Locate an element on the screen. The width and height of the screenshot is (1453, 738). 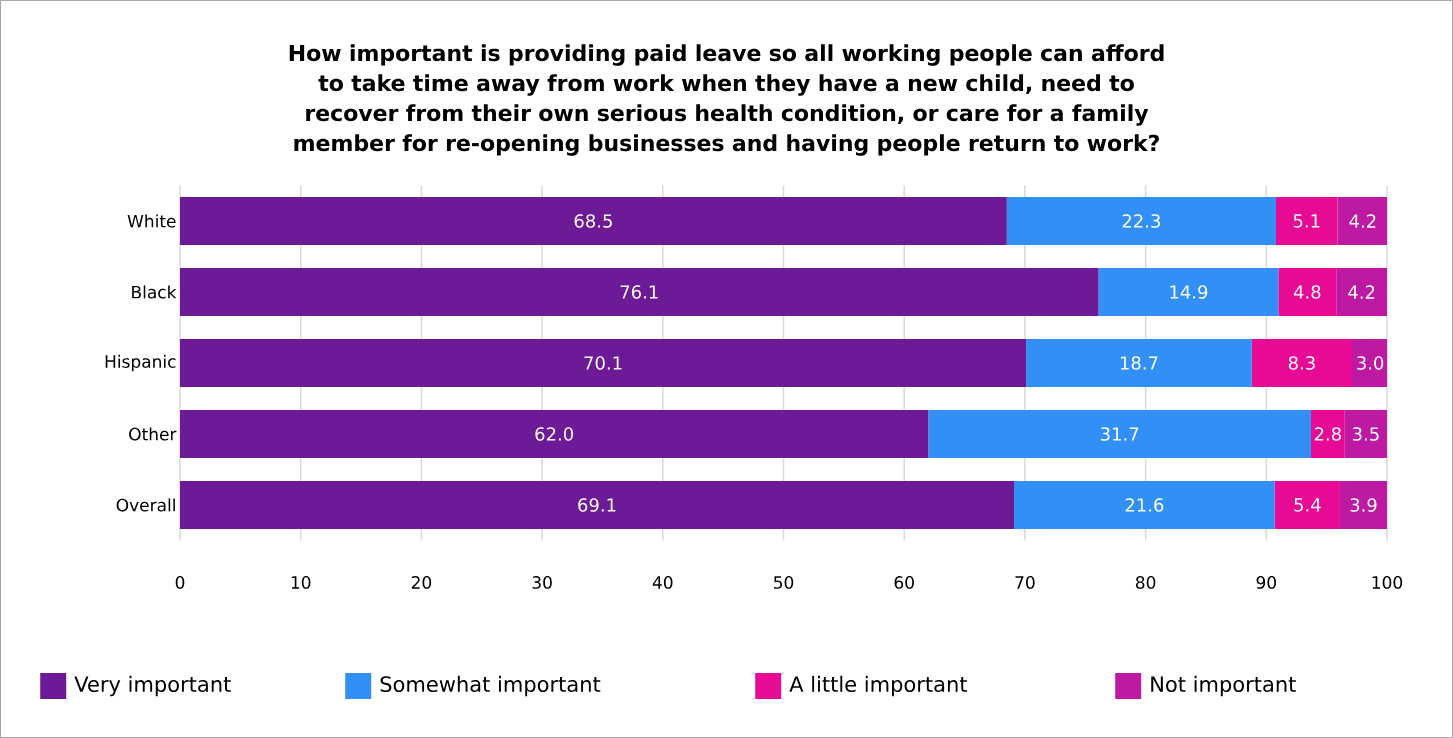
x-tick-label: 80 is located at coordinates (1145, 582).